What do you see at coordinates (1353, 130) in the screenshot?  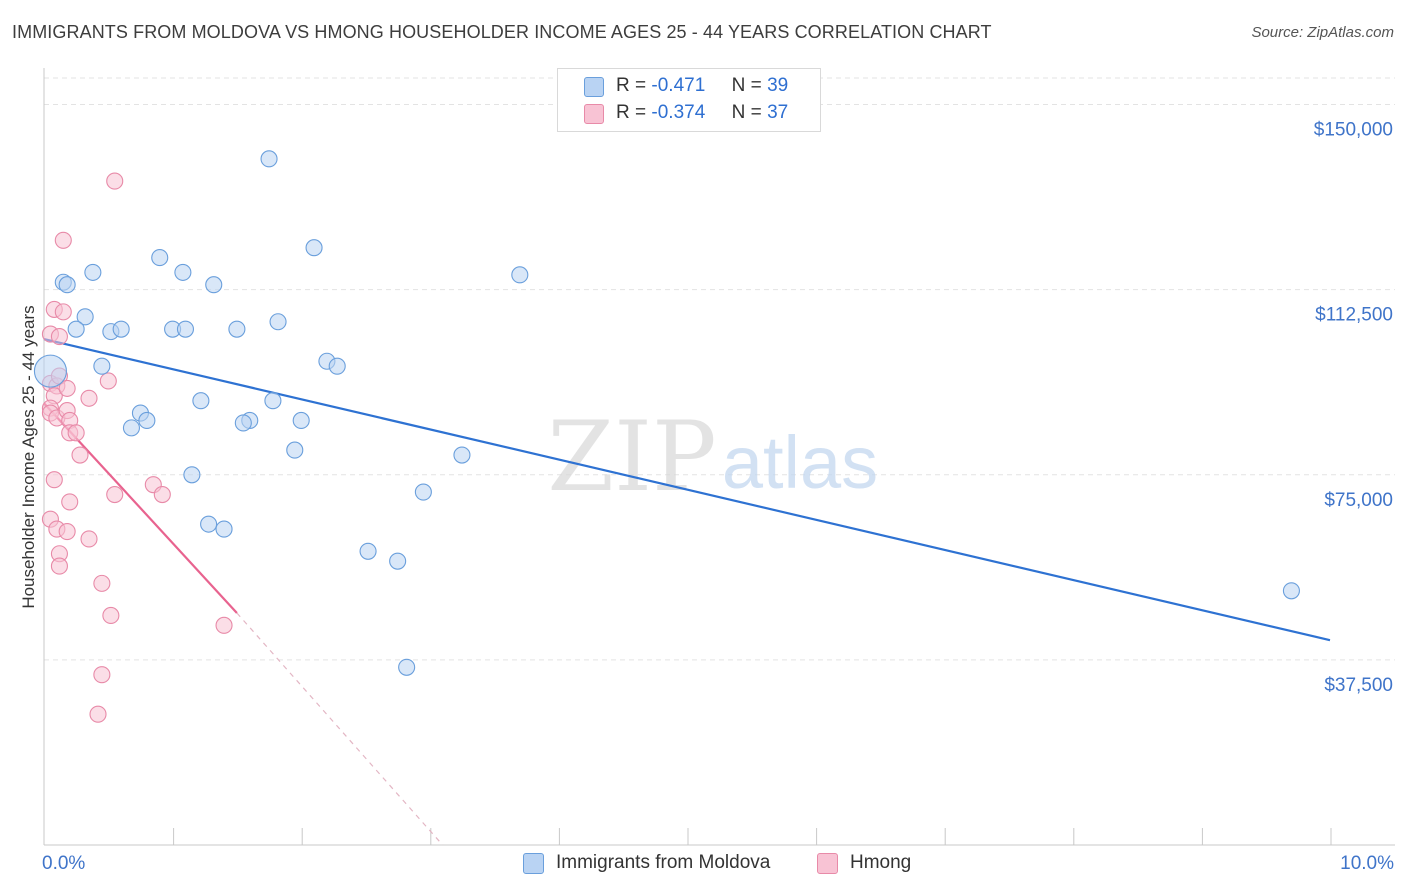 I see `y-tick-label: $150,000` at bounding box center [1353, 130].